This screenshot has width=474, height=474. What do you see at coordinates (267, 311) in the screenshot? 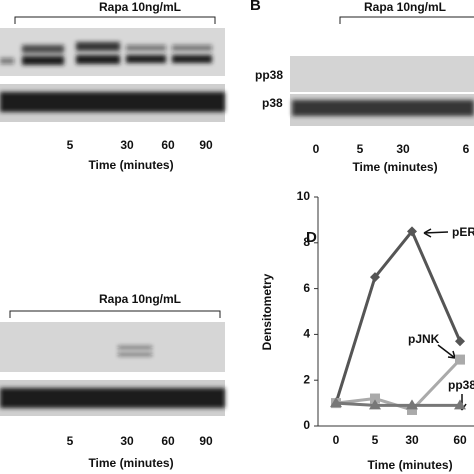
I see `y-axis-label: Densitometry` at bounding box center [267, 311].